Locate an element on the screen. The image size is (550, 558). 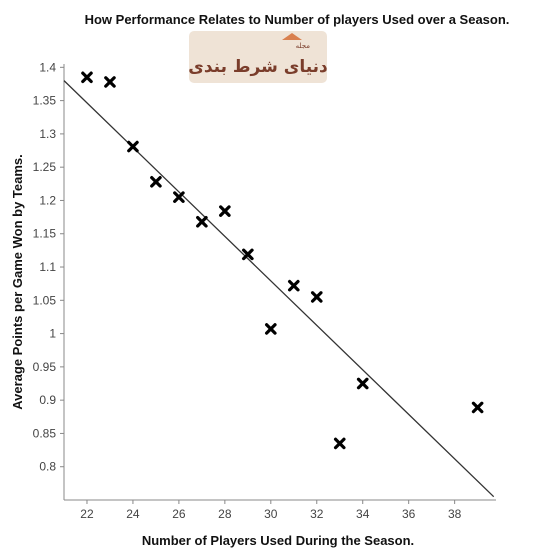
x-ticks: 22 24 26 28 30 32 34 36 38 is located at coordinates (271, 510).